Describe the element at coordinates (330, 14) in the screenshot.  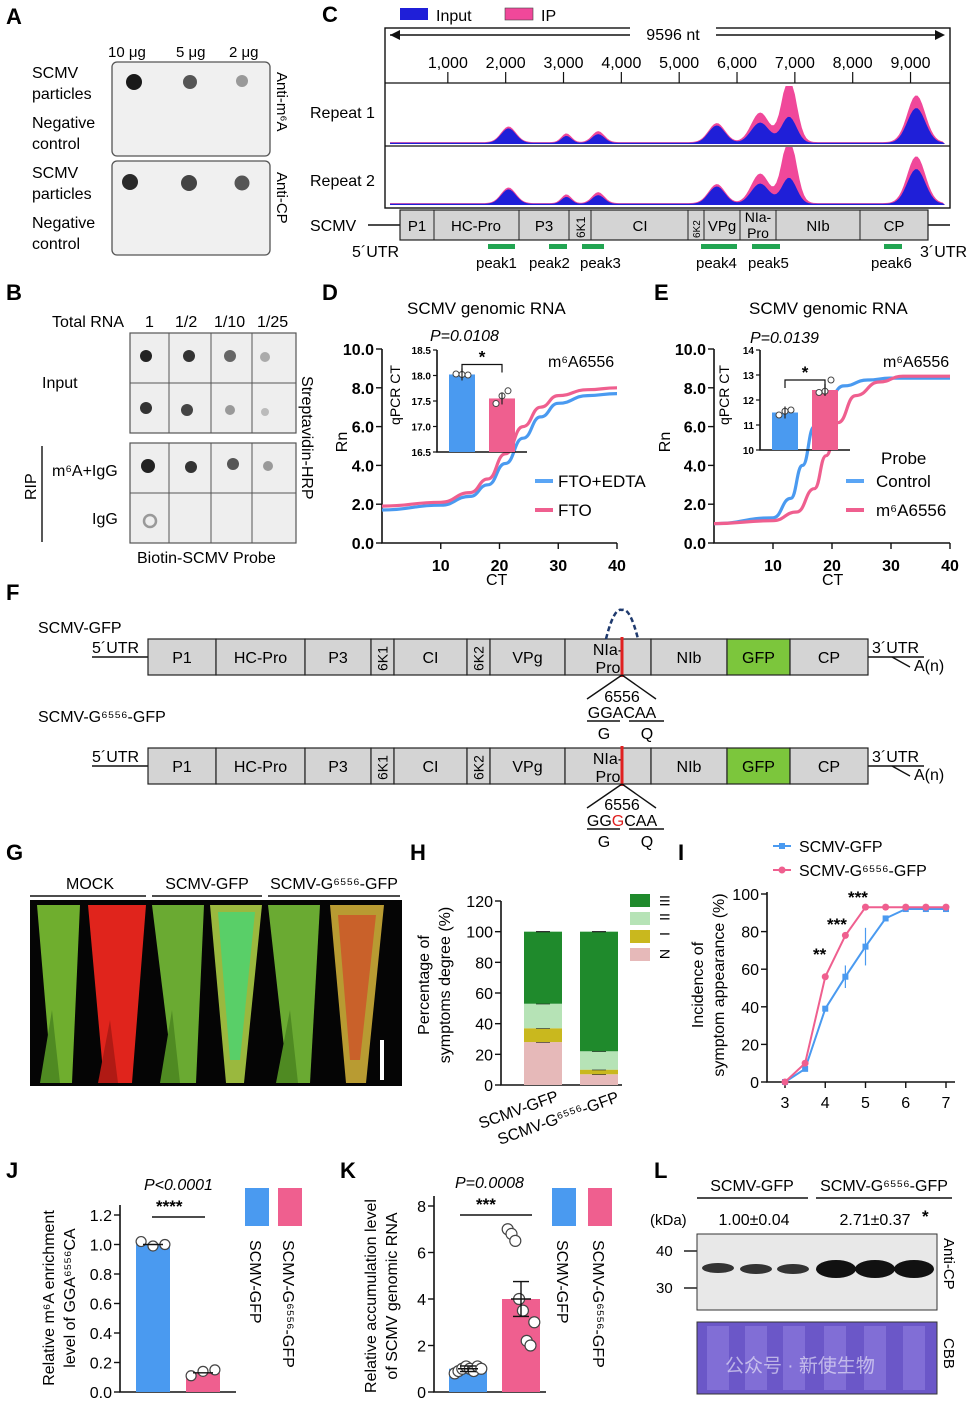
I see `panel-label-c: C` at that location.